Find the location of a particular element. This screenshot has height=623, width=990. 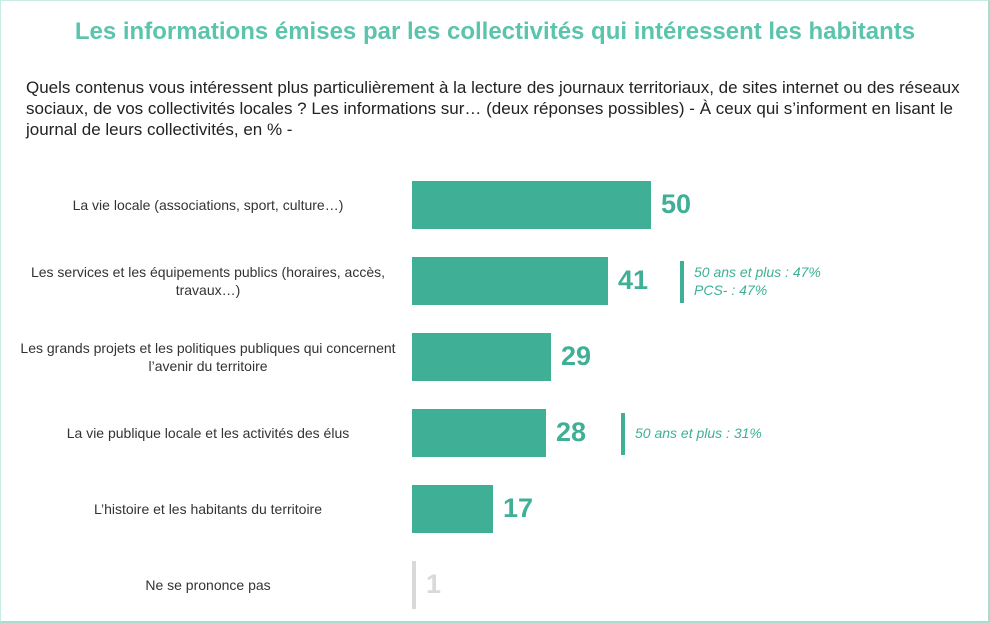

annotation-text: 50 ans et plus : 31% is located at coordinates (698, 433).